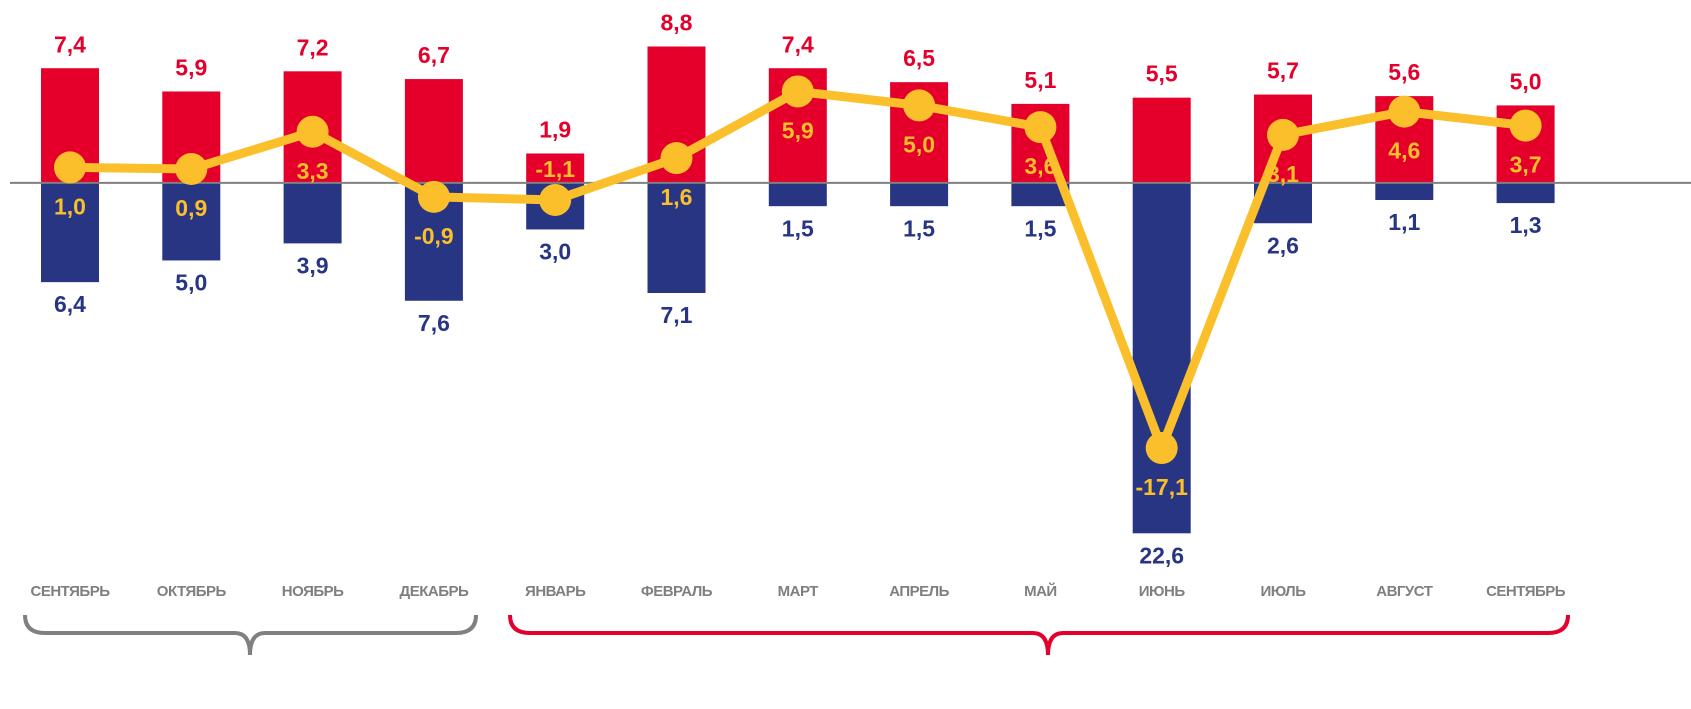 This screenshot has height=709, width=1691. Describe the element at coordinates (1040, 80) in the screenshot. I see `bar-value-label: 5,1` at that location.